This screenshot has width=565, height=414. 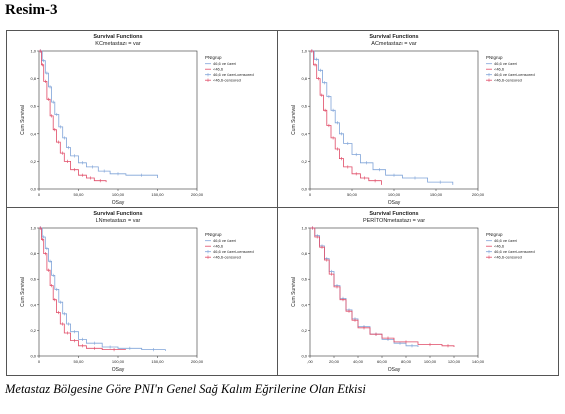 I want to click on figure-heading: Resim-3, so click(x=31, y=10).